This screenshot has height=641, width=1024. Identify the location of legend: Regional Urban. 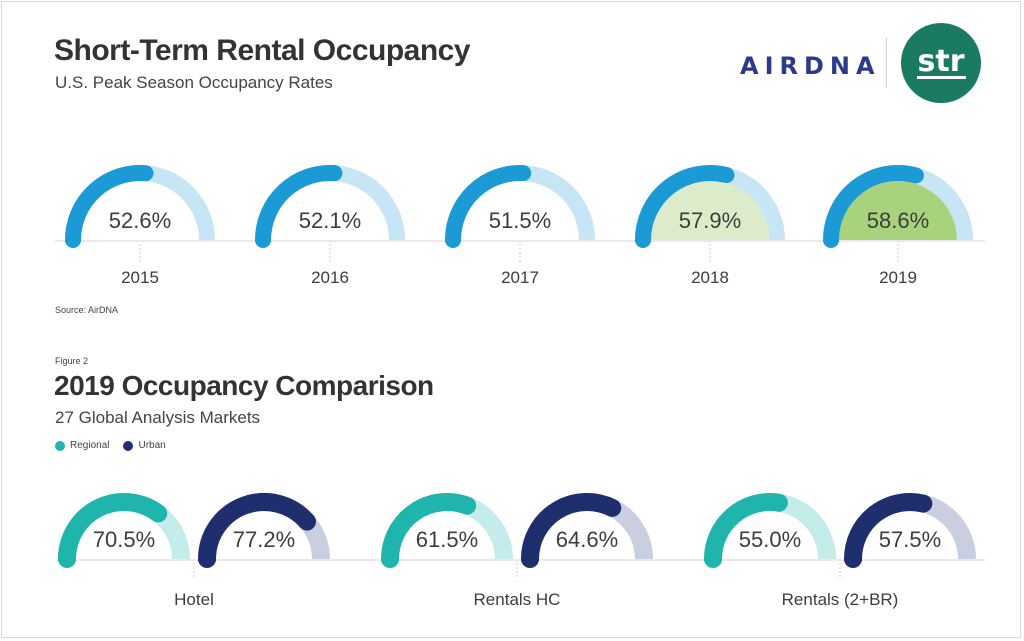
(110, 445).